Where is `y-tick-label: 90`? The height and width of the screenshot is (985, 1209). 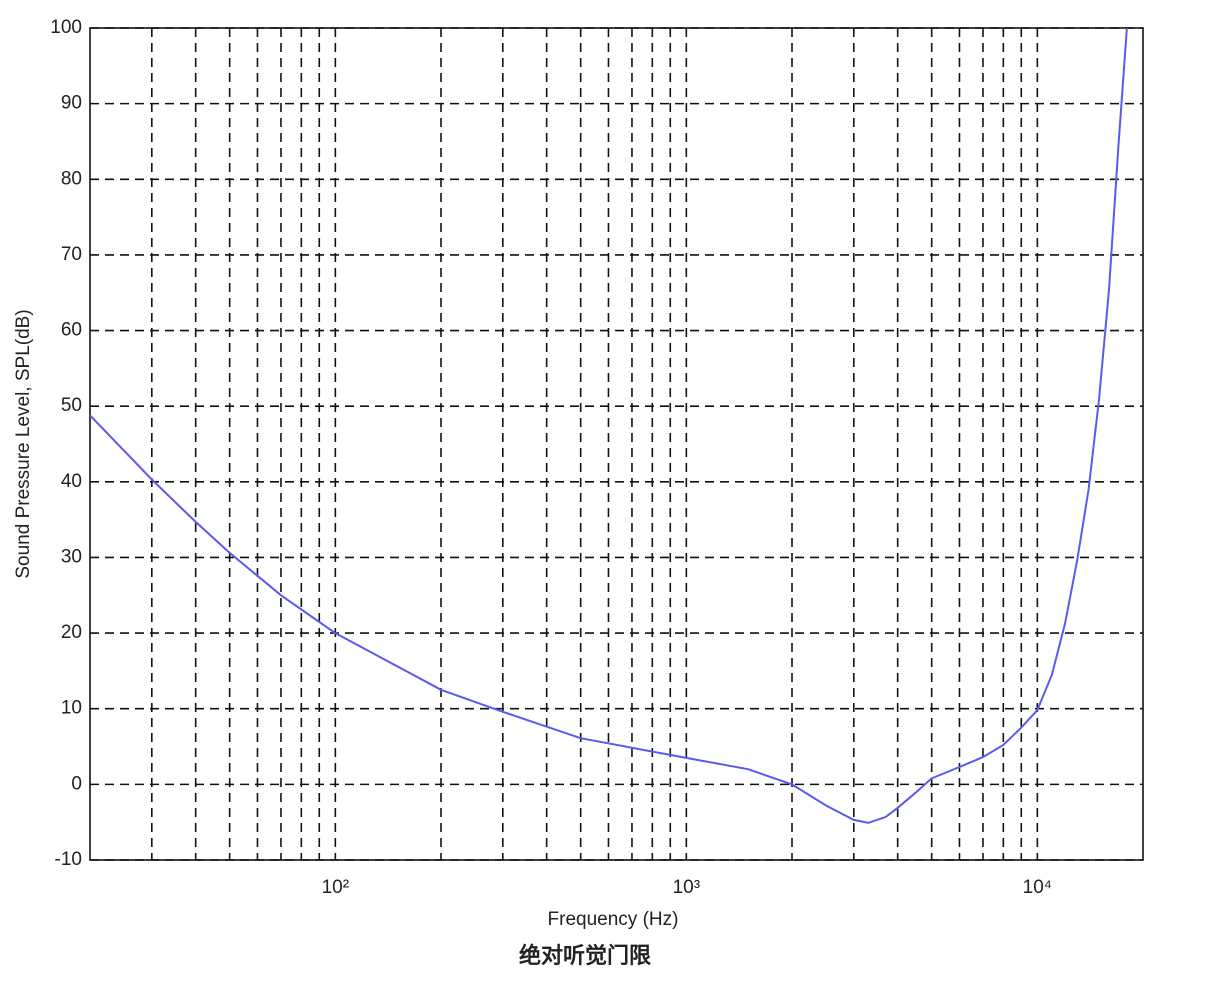 y-tick-label: 90 is located at coordinates (71, 103).